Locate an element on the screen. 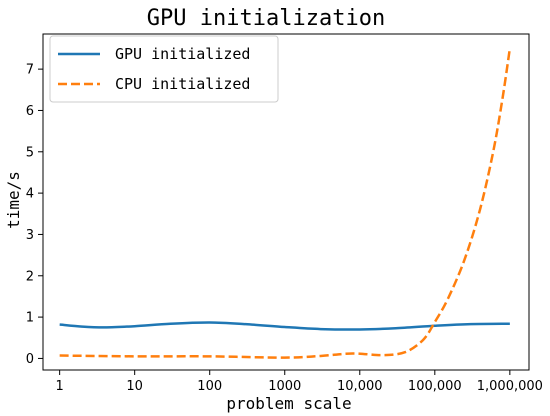 This screenshot has width=550, height=416. legend-label-cpu: CPU initialized is located at coordinates (182, 84).